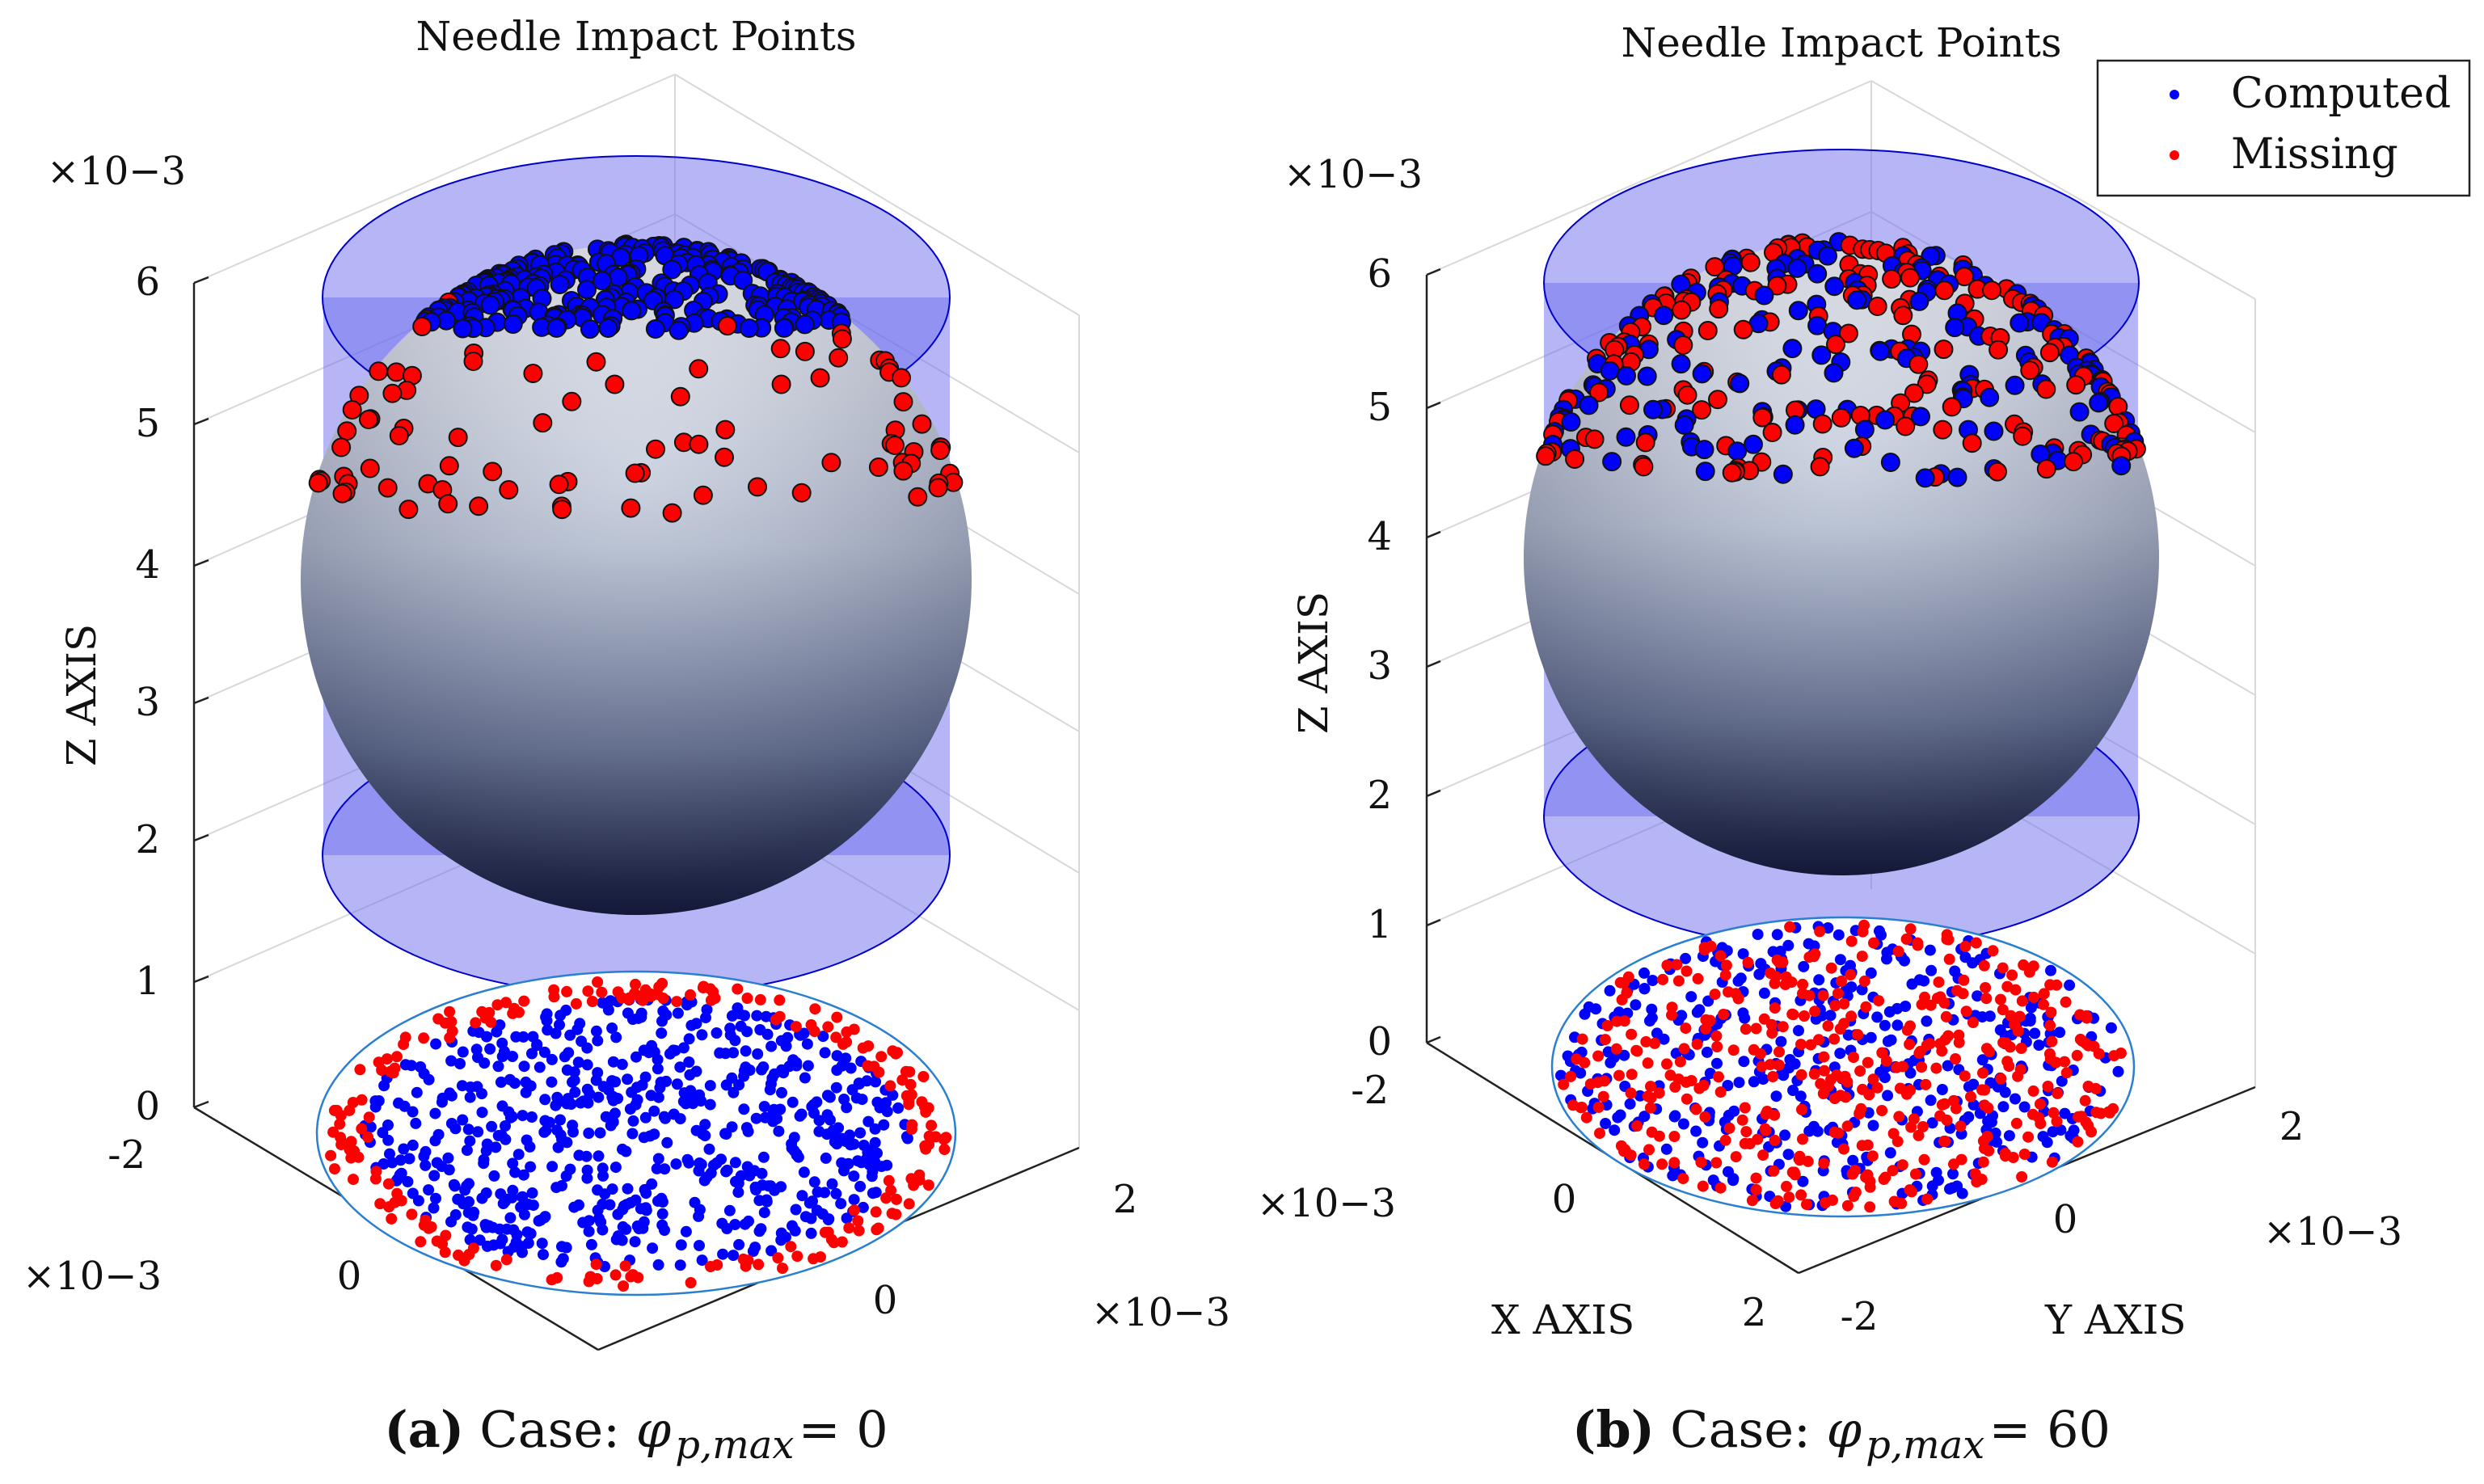  I want to click on panel-b-title: Needle Impact Points, so click(1841, 42).